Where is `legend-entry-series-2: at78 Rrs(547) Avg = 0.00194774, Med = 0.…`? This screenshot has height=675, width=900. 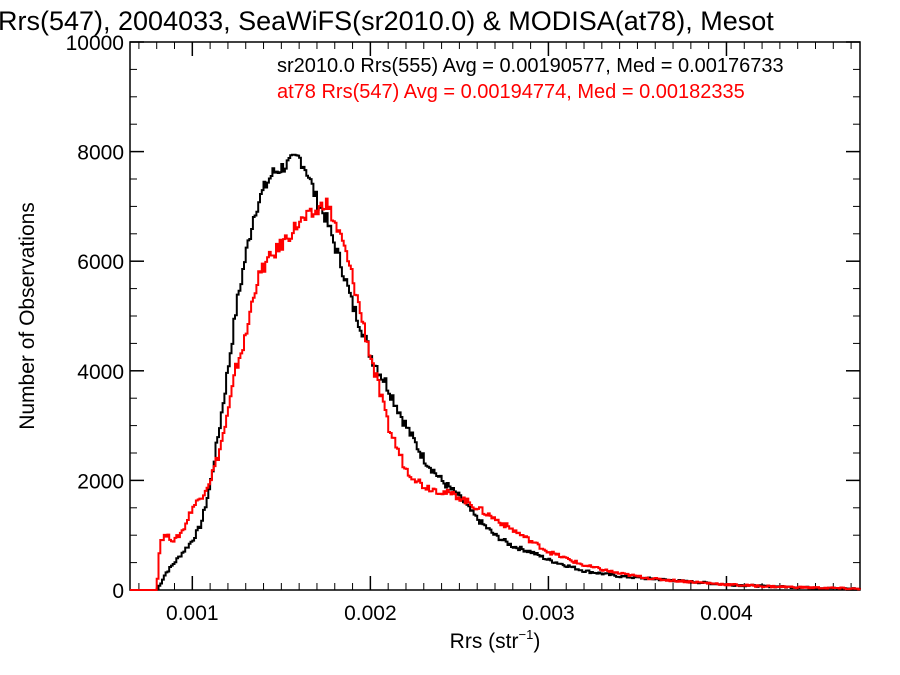
legend-entry-series-2: at78 Rrs(547) Avg = 0.00194774, Med = 0.… is located at coordinates (511, 92).